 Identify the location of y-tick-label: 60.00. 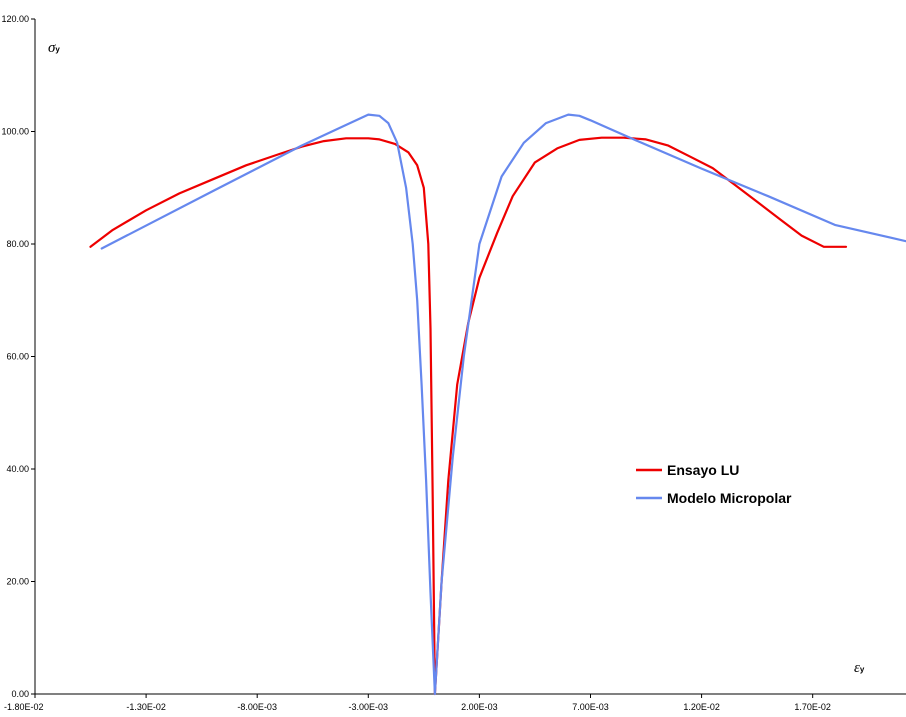
(17, 357).